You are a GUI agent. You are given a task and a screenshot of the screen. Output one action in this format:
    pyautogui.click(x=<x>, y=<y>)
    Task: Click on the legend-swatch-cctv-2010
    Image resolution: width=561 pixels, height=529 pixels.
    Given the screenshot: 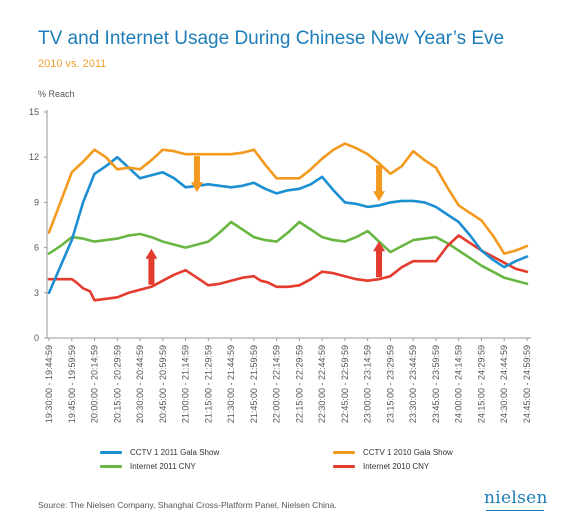 What is the action you would take?
    pyautogui.click(x=344, y=452)
    